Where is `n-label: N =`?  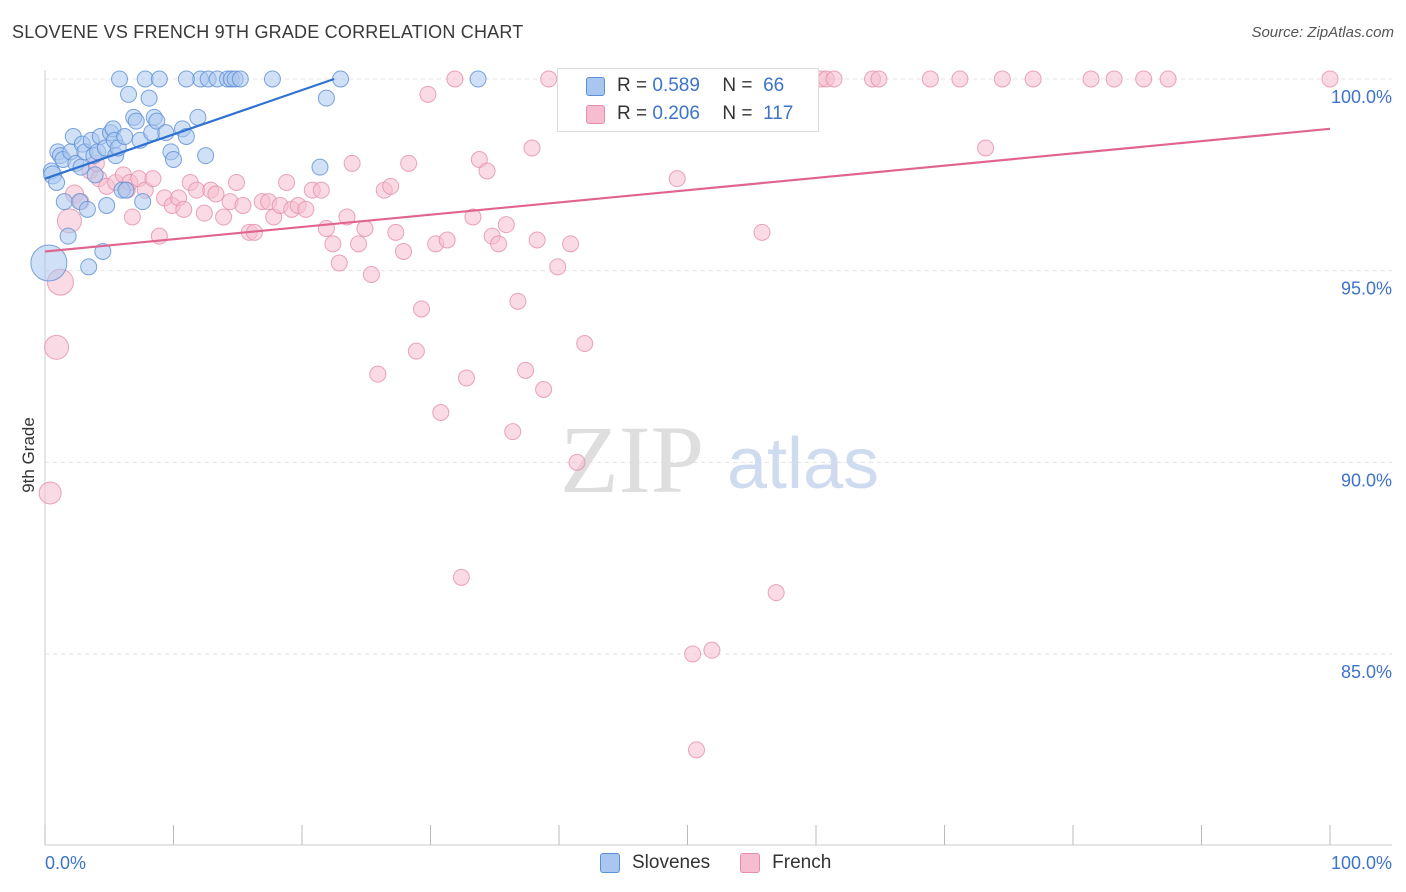 n-label: N = is located at coordinates (737, 113).